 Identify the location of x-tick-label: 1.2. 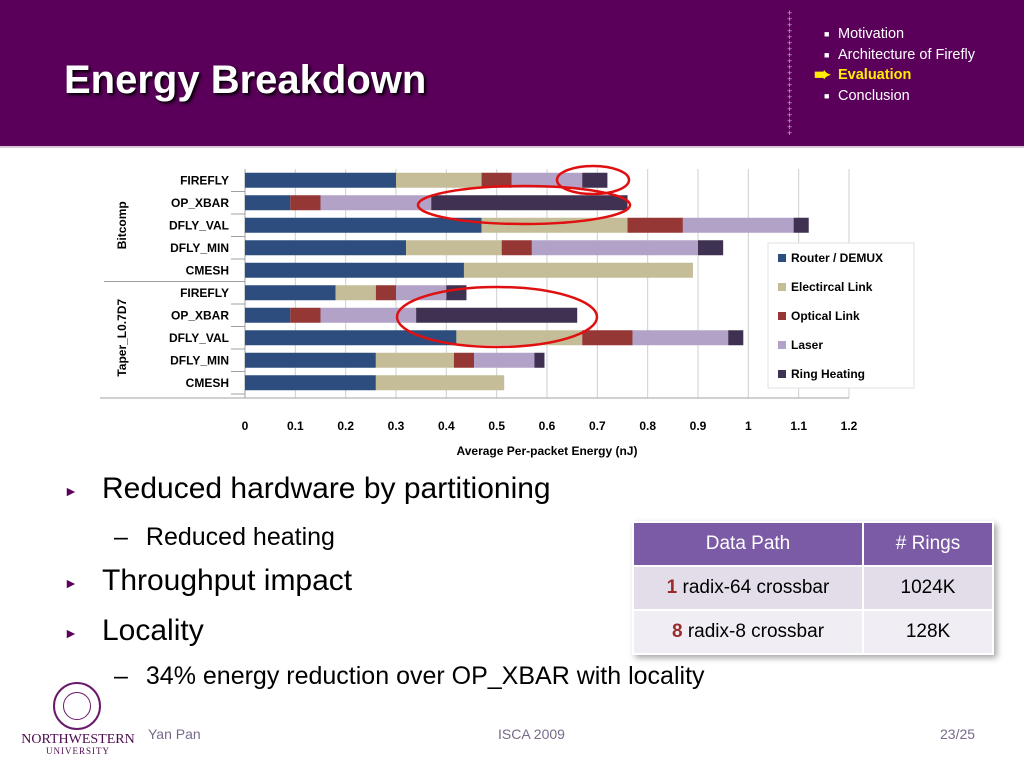
(849, 426).